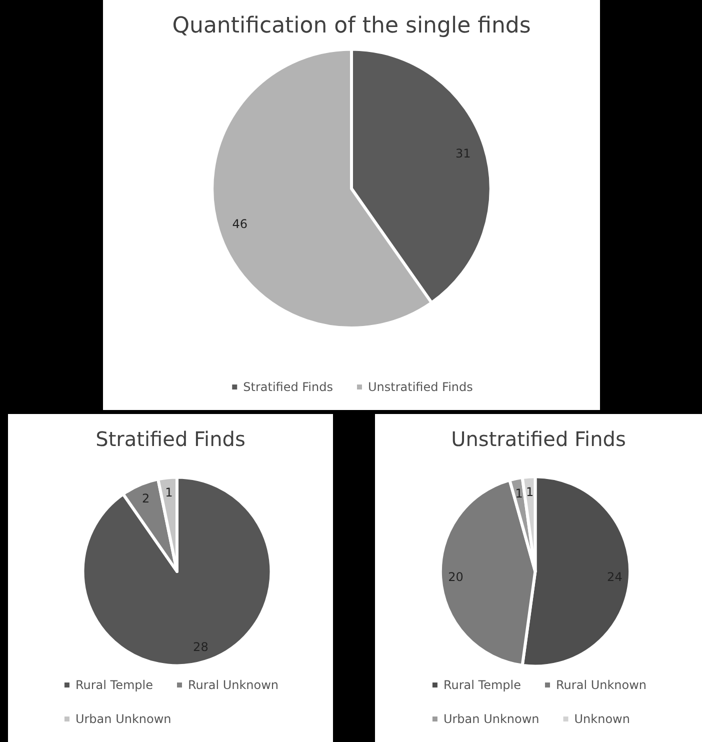 This screenshot has width=702, height=742. I want to click on legend-label: Unknown, so click(602, 719).